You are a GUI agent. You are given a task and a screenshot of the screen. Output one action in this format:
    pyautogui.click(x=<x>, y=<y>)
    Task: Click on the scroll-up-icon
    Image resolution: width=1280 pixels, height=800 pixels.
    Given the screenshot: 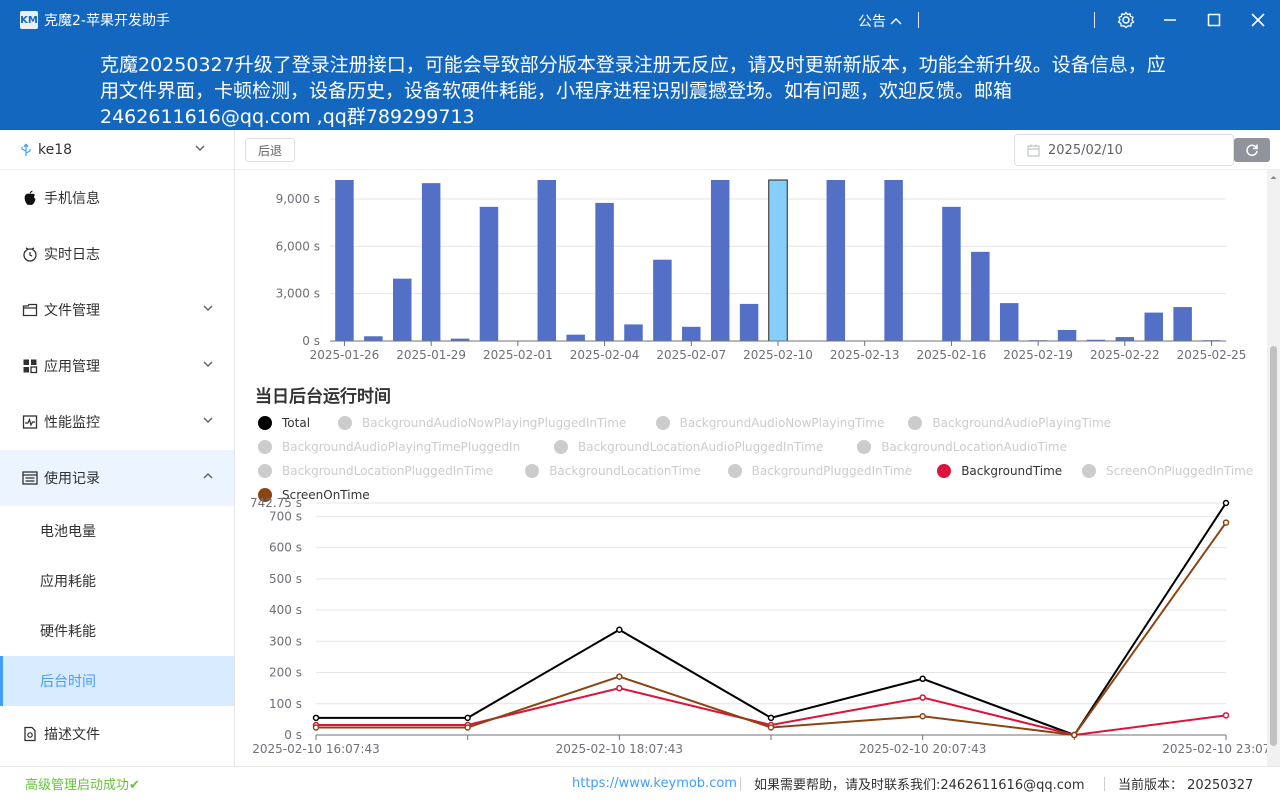 What is the action you would take?
    pyautogui.click(x=1273, y=177)
    